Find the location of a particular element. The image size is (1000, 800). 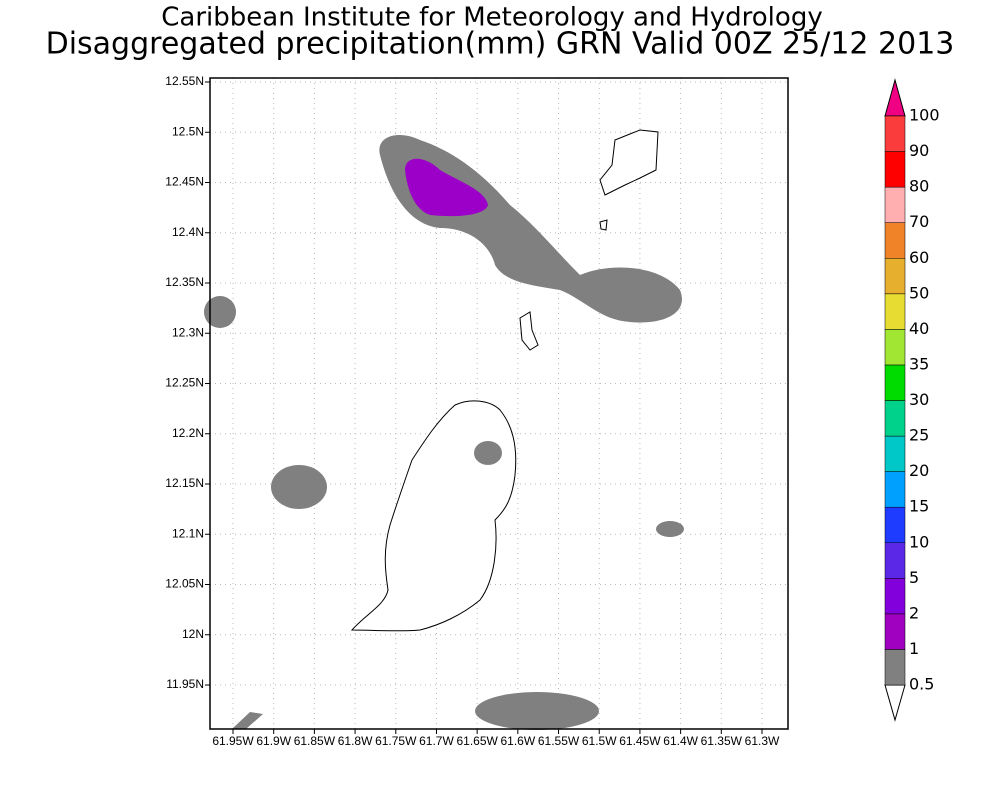

x-tick-label: 61.4W is located at coordinates (680, 741).